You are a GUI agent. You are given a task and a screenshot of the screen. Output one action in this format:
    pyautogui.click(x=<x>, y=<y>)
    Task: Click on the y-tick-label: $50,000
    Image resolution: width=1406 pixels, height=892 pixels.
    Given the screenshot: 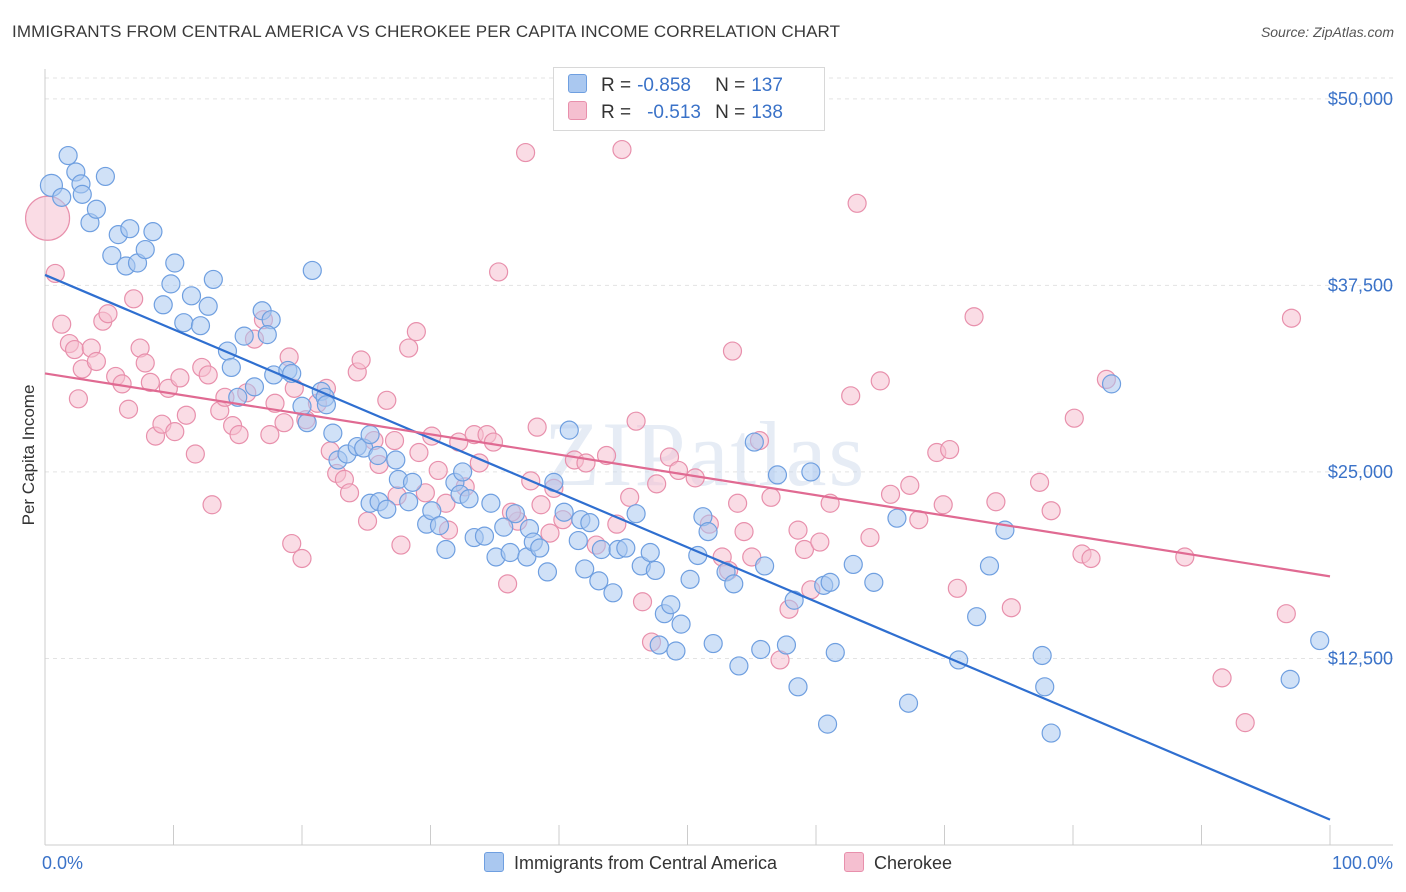 What is the action you would take?
    pyautogui.click(x=1360, y=99)
    